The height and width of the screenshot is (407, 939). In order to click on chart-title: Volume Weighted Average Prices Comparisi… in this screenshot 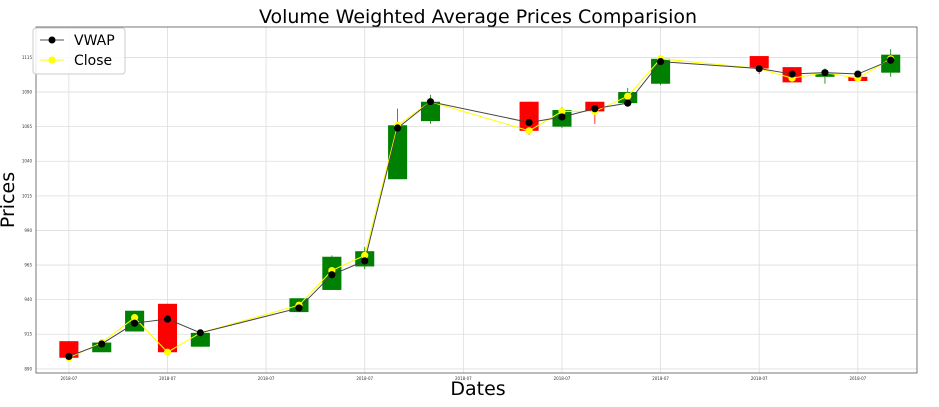, I will do `click(478, 17)`.